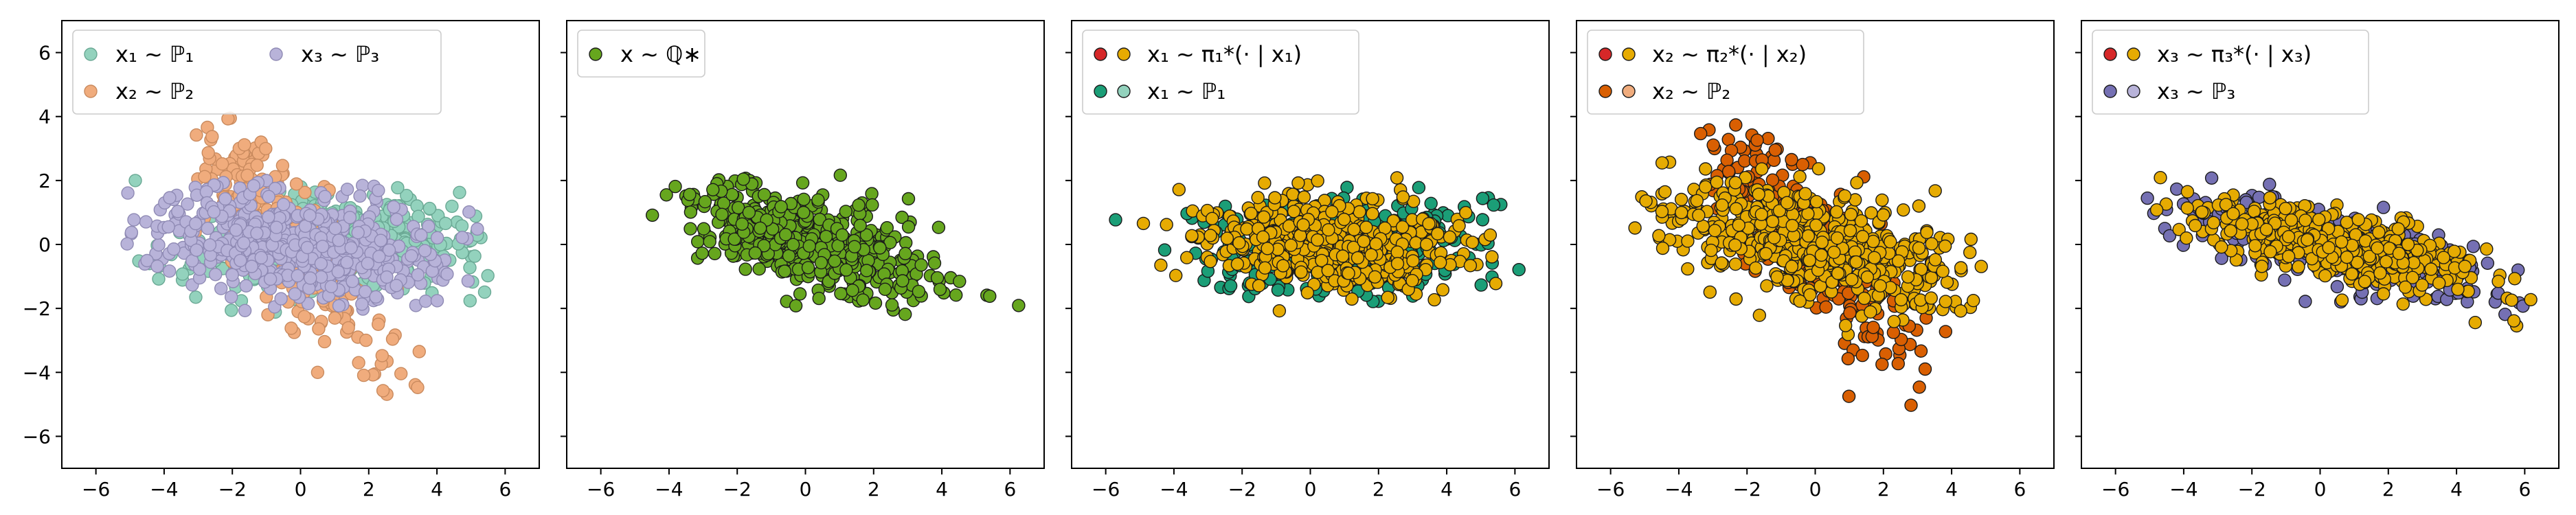 The width and height of the screenshot is (2576, 515). Describe the element at coordinates (1198, 54) in the screenshot. I see `legend-entry-map1: x₁ ∼ π₁*(· | x₁)` at that location.